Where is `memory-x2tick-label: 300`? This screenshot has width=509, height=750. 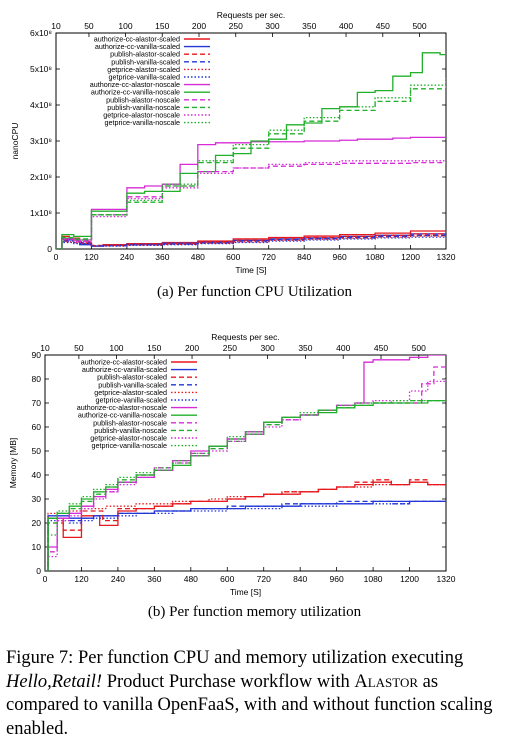
memory-x2tick-label: 300 is located at coordinates (268, 348).